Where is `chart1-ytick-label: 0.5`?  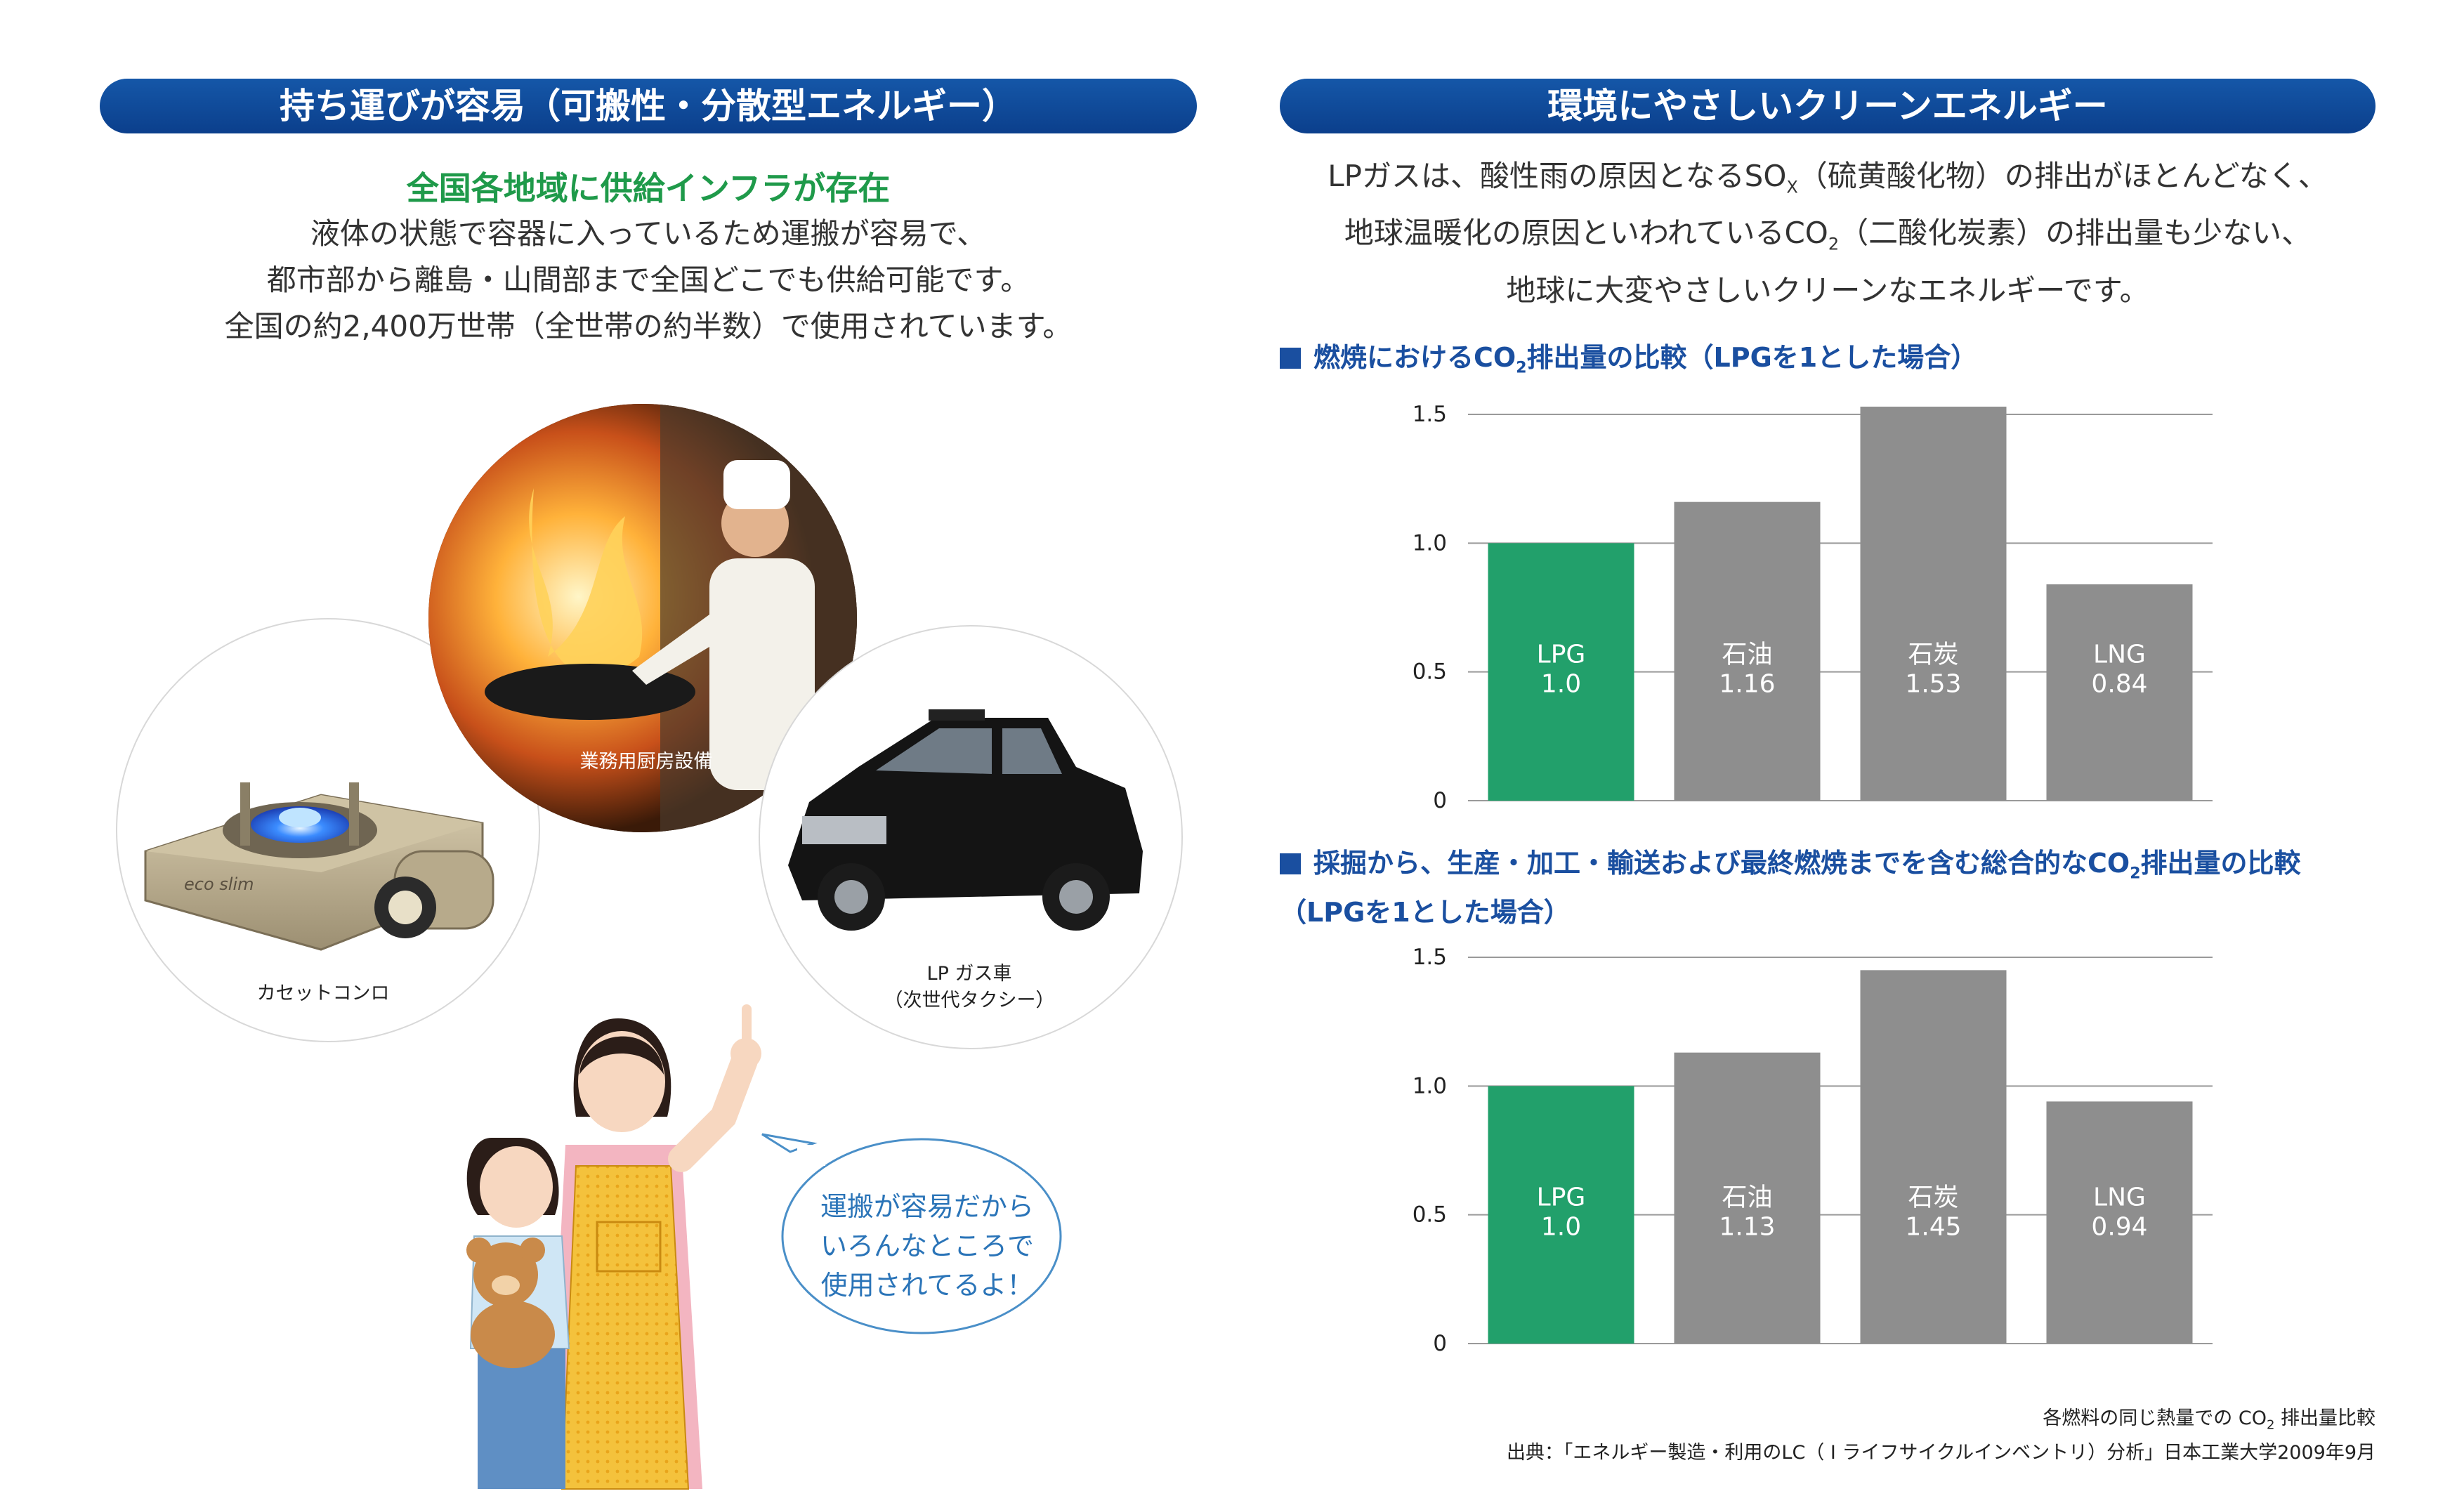
chart1-ytick-label: 0.5 is located at coordinates (1430, 672).